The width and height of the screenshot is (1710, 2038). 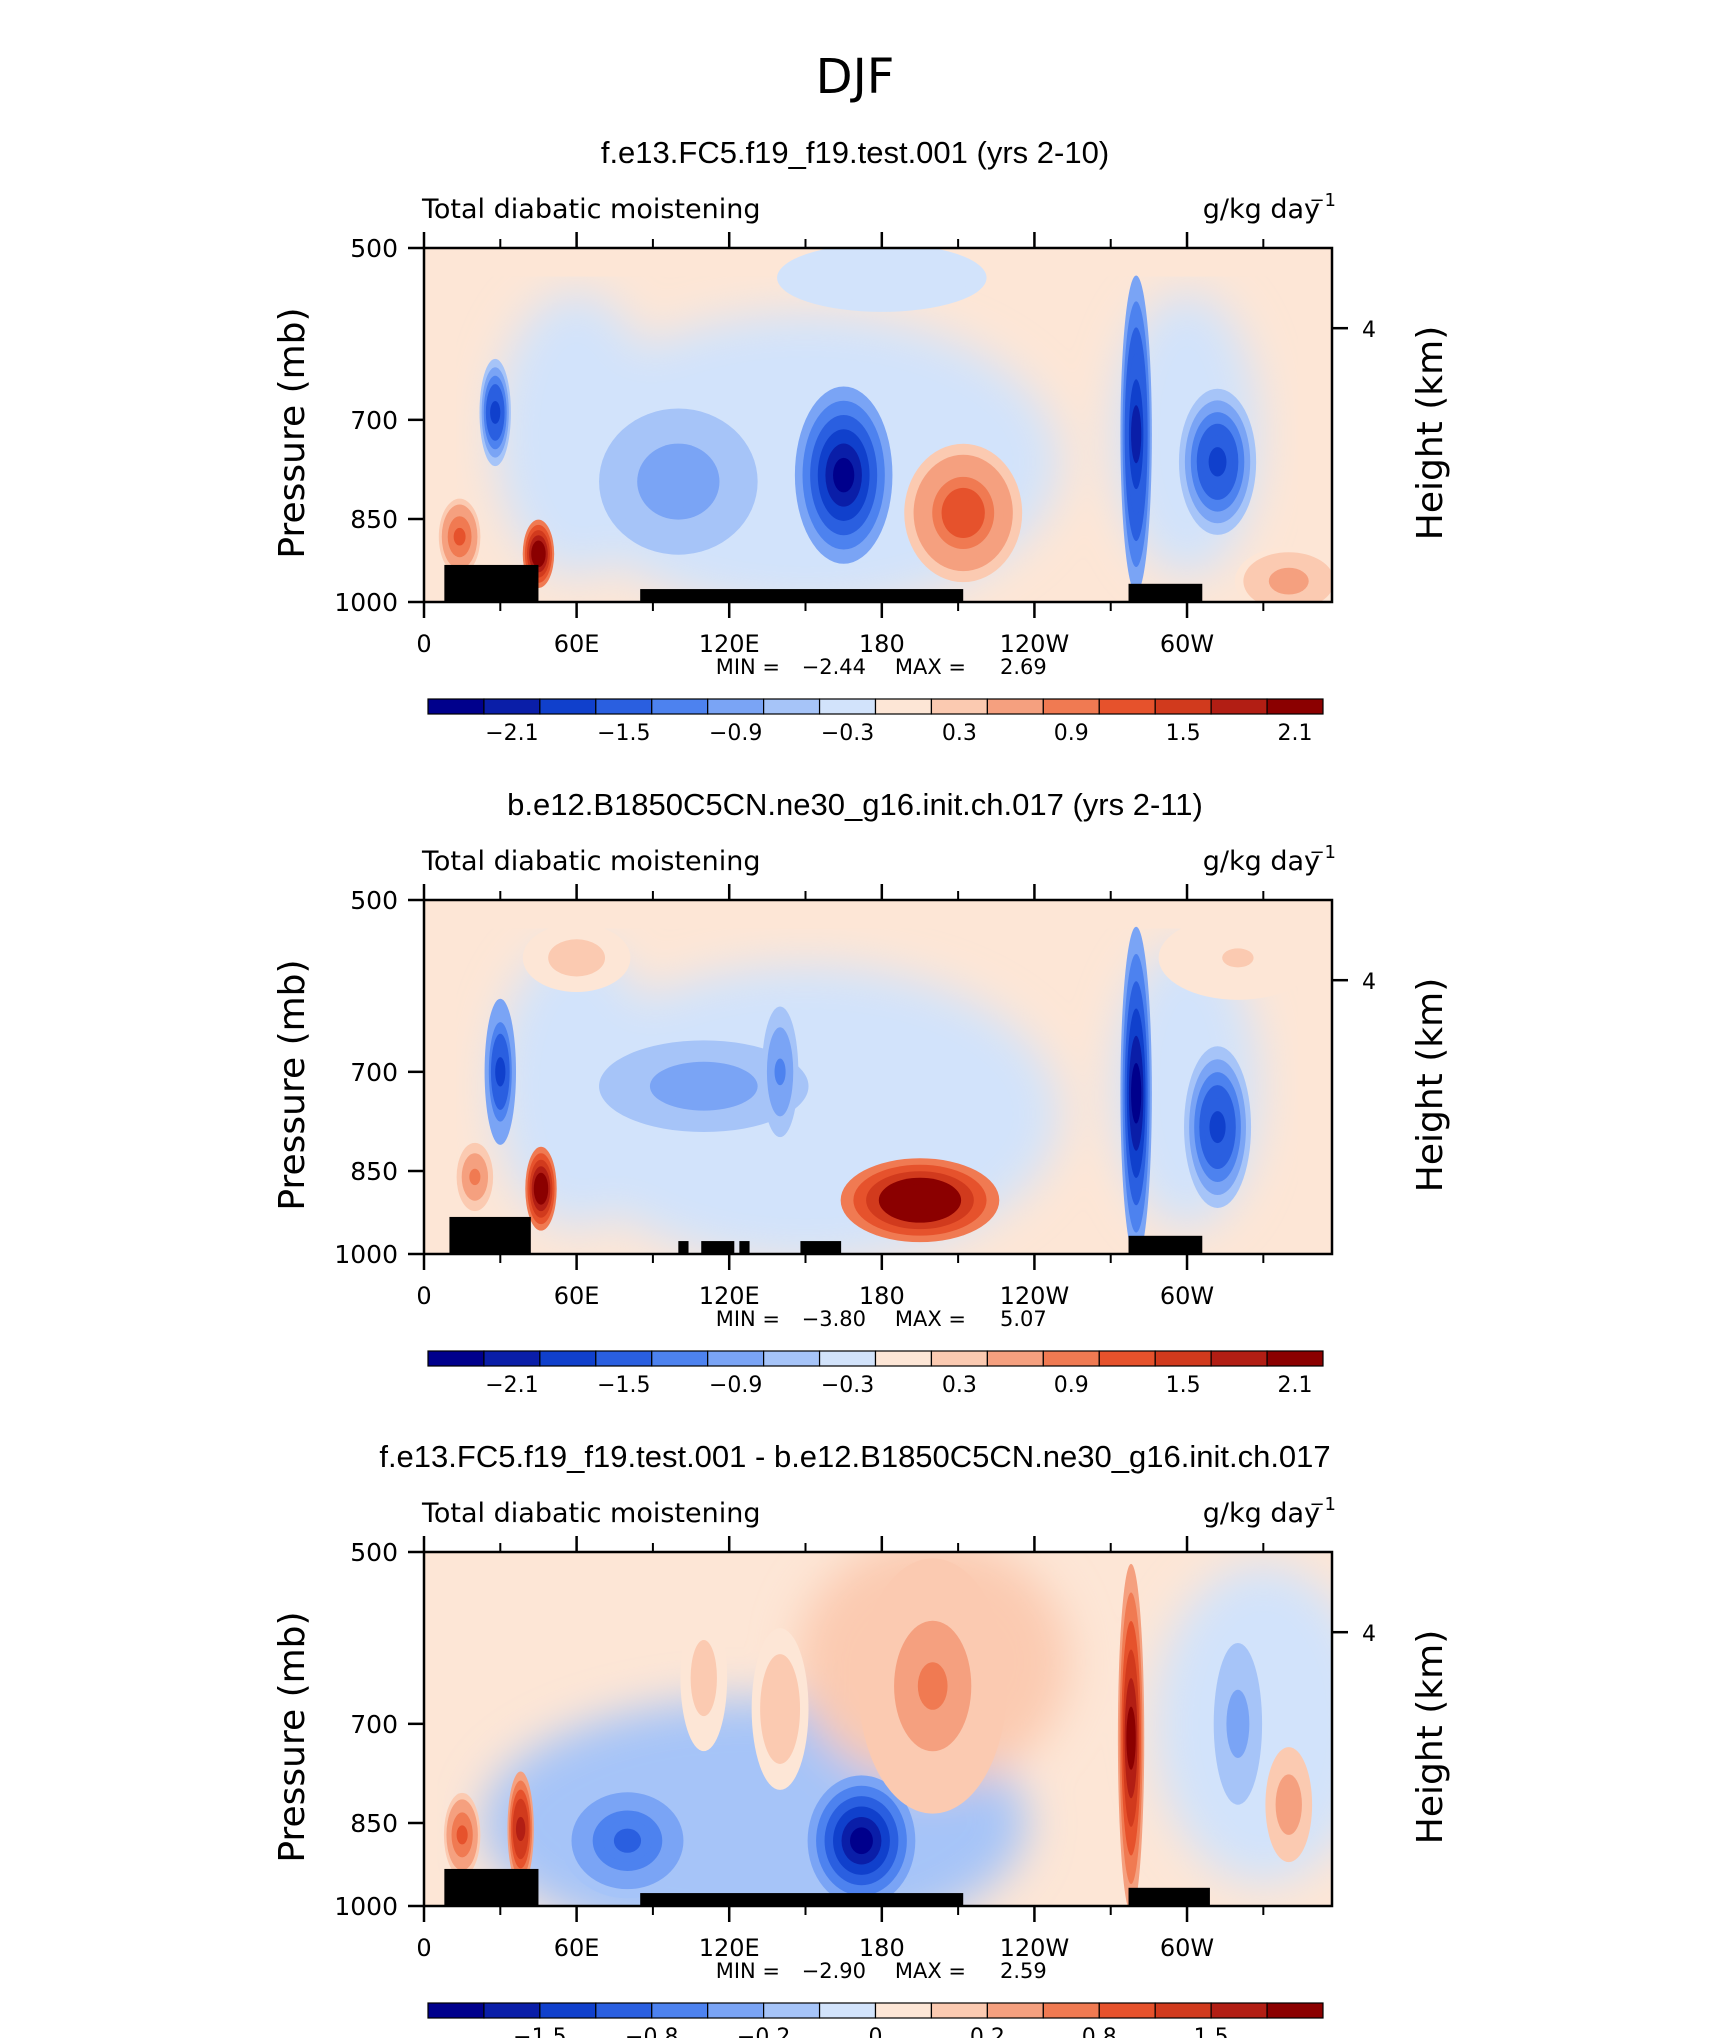 I want to click on colorbar-label: 2.1, so click(x=1295, y=733).